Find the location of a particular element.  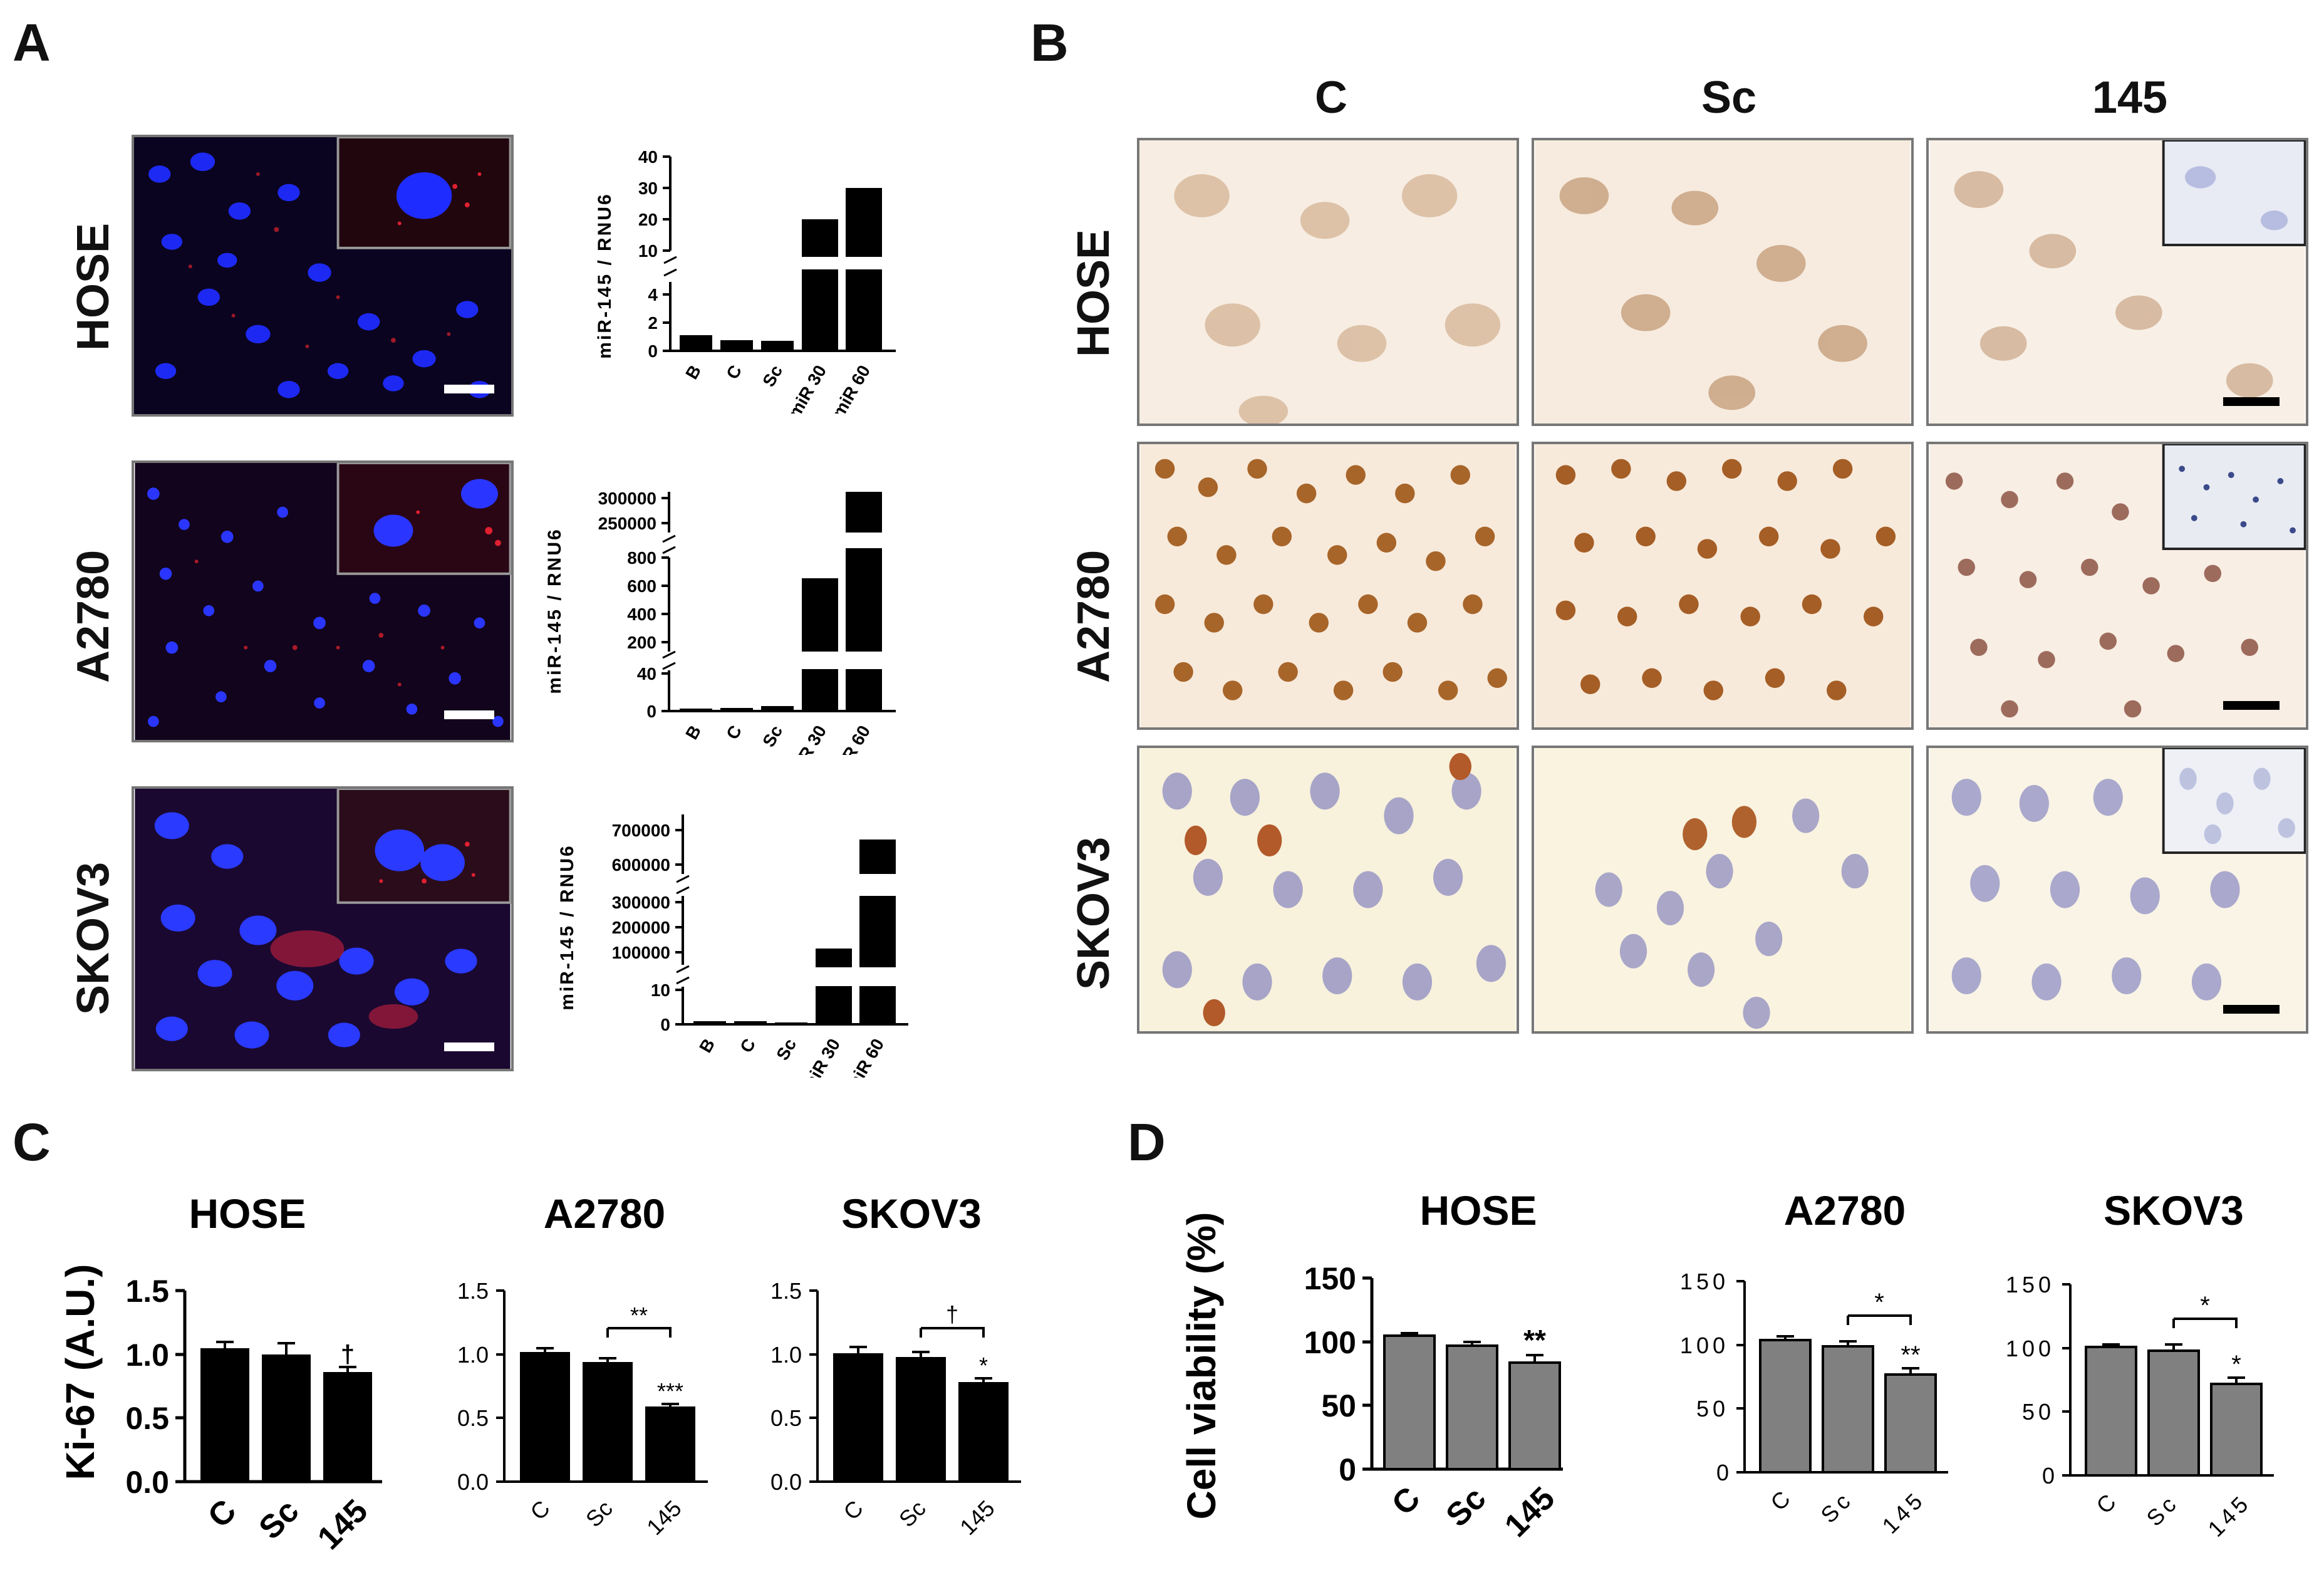

panel-label-c: C is located at coordinates (32, 1142).